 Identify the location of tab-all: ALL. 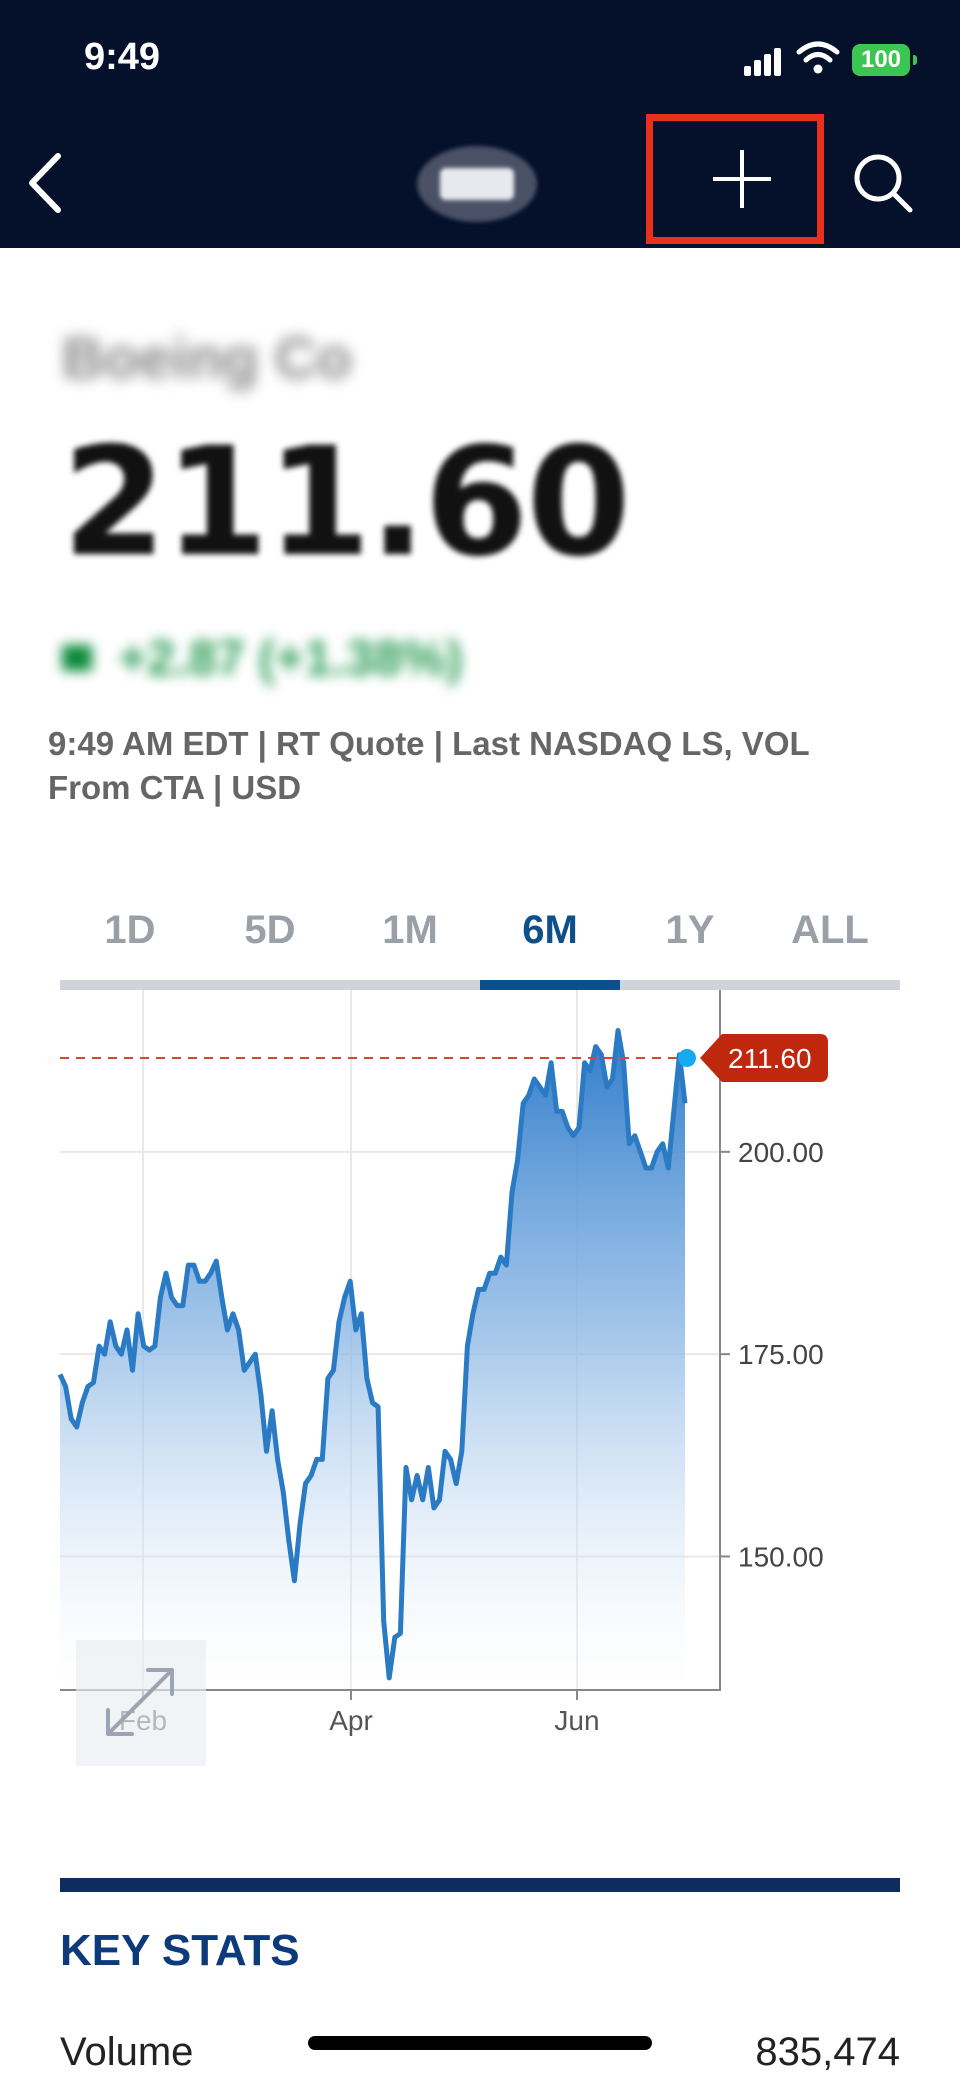
(830, 930).